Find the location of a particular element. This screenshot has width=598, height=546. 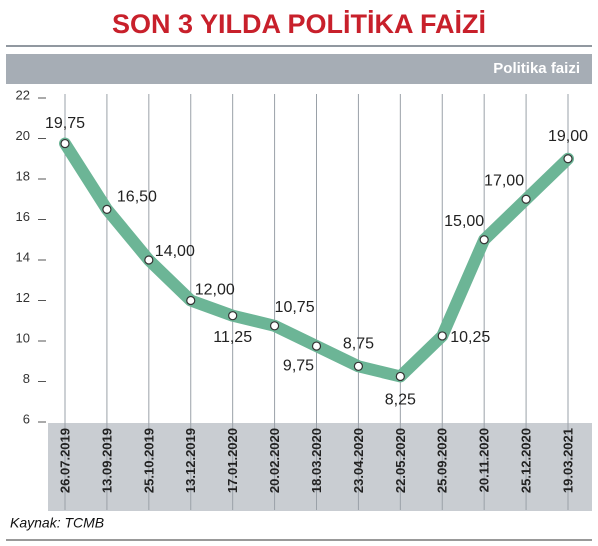

y-tick-label: 12 is located at coordinates (23, 297).